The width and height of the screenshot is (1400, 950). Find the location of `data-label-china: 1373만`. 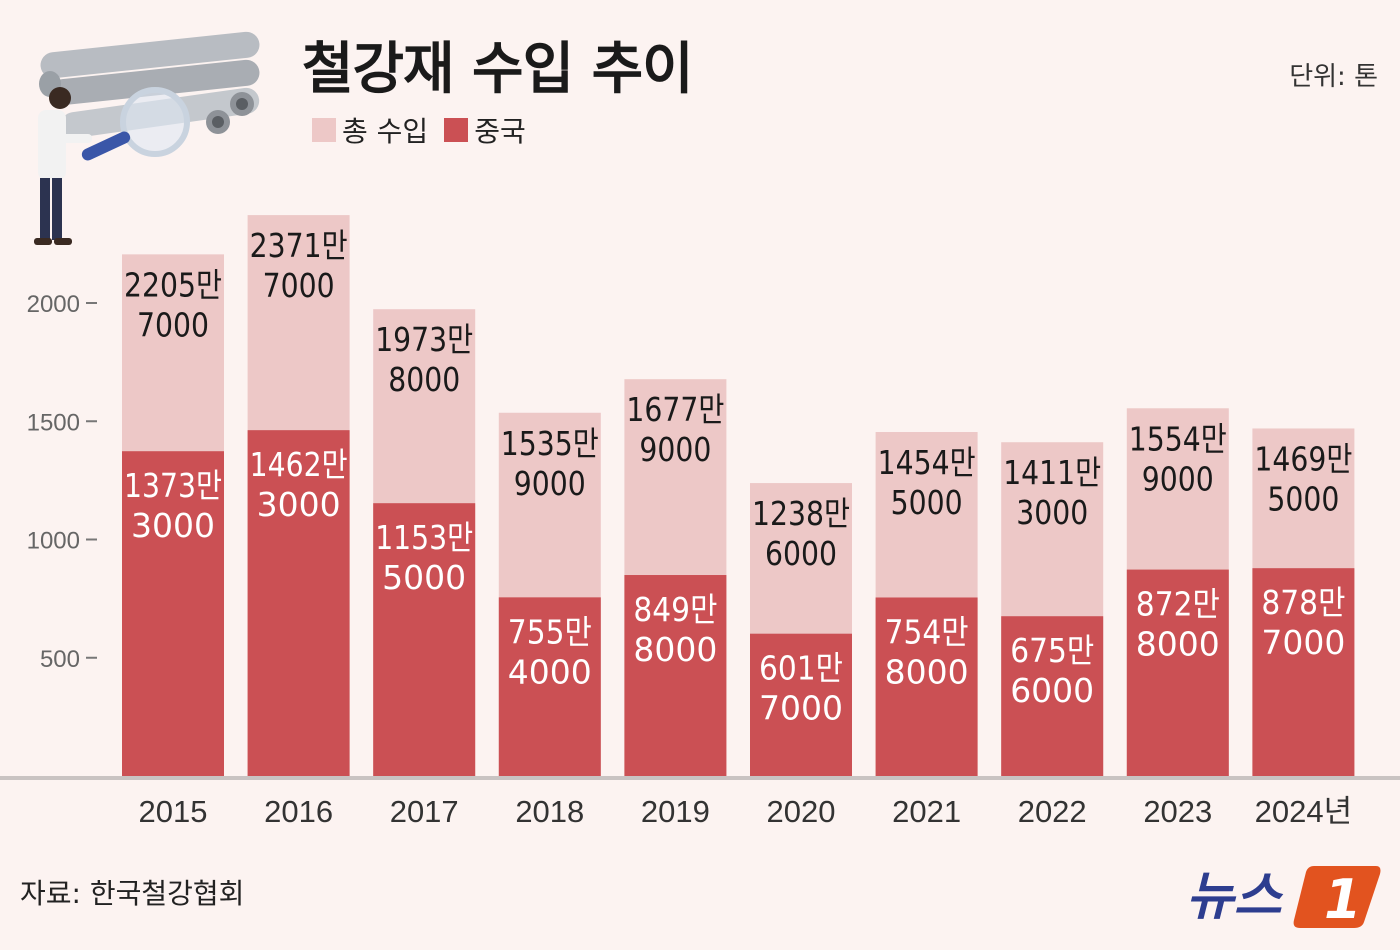

data-label-china: 1373만 is located at coordinates (173, 485).